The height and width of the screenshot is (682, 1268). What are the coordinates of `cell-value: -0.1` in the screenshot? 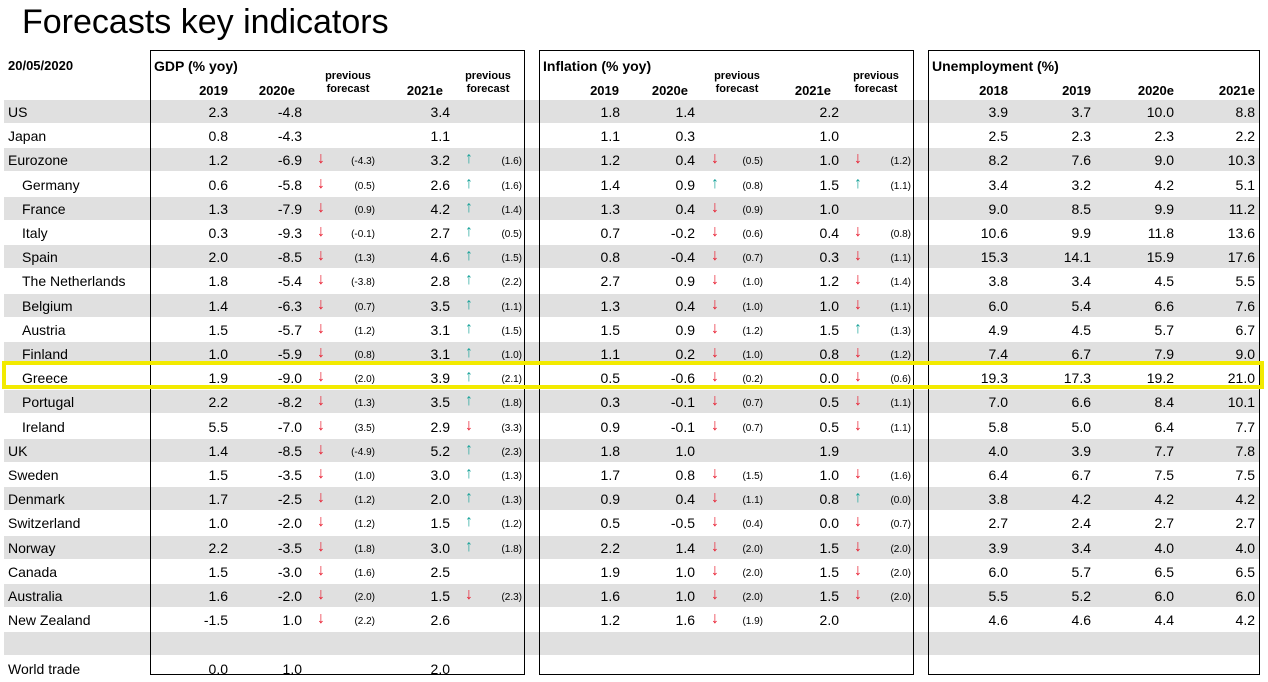 It's located at (682, 426).